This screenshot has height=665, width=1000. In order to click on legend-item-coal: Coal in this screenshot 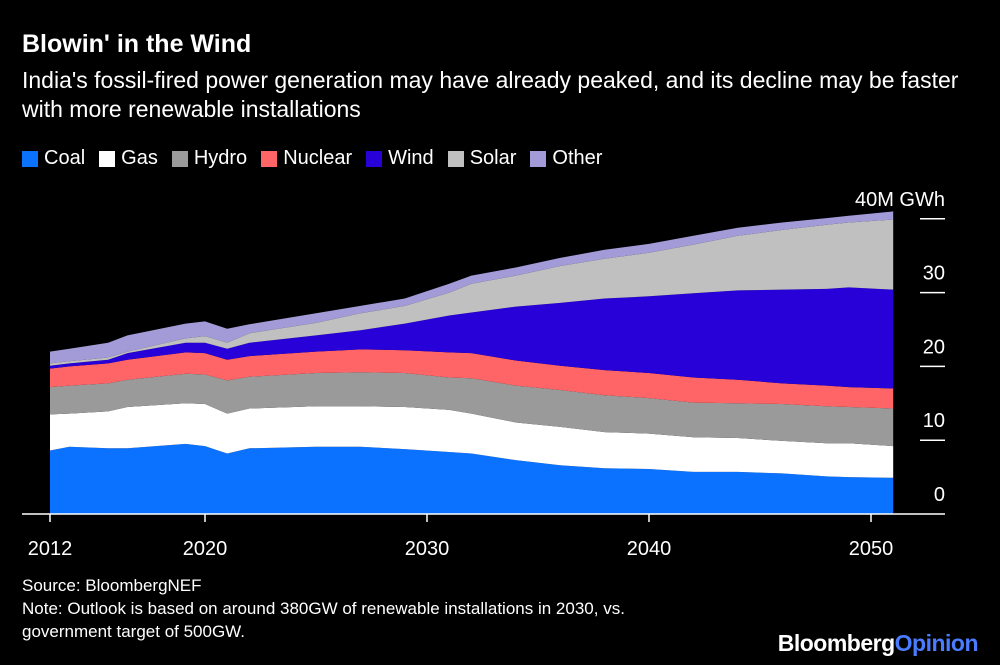, I will do `click(53, 158)`.